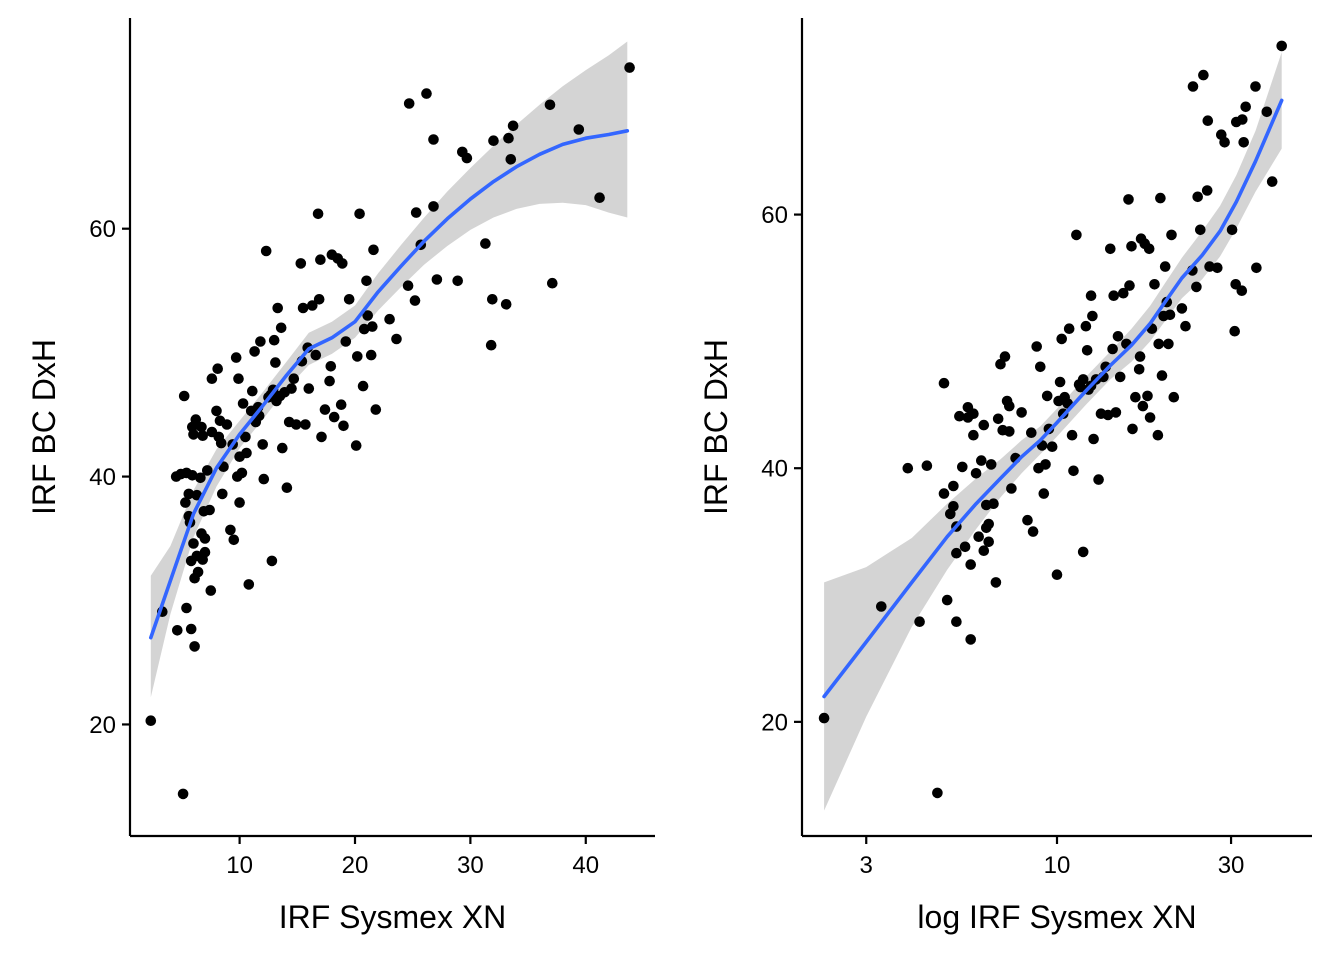 The image size is (1344, 960). Describe the element at coordinates (102, 229) in the screenshot. I see `y-tick-label: 60` at that location.